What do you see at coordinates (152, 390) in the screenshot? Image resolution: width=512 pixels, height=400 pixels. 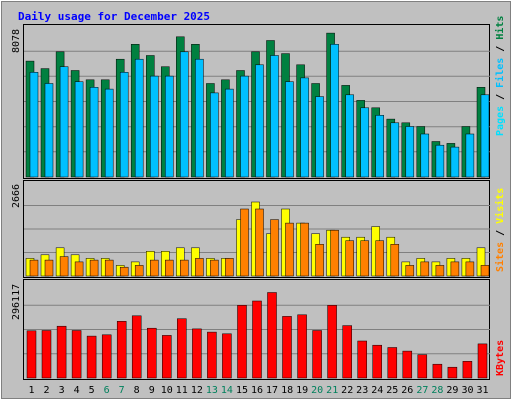 I see `x-tick-label: 9` at bounding box center [152, 390].